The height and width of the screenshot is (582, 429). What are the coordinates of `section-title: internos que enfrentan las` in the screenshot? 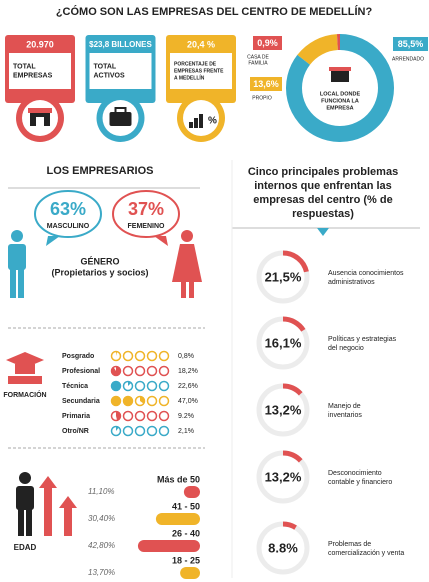 It's located at (323, 186).